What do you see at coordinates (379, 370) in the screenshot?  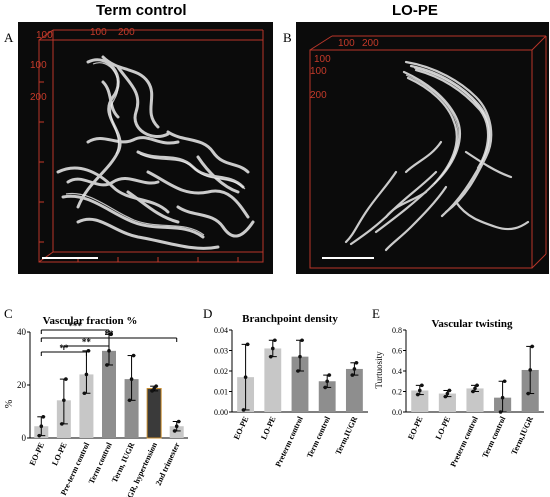 I see `chart-e-ylabel: Turtuosity` at bounding box center [379, 370].